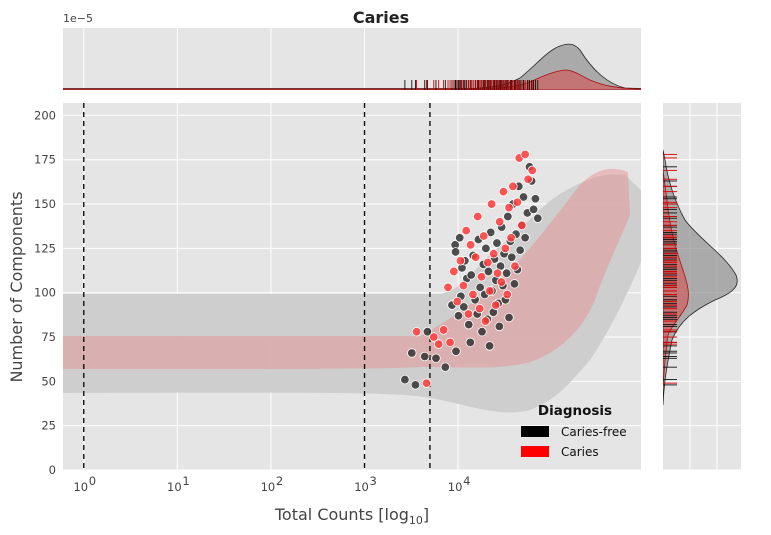  What do you see at coordinates (474, 268) in the screenshot?
I see `series-caries` at bounding box center [474, 268].